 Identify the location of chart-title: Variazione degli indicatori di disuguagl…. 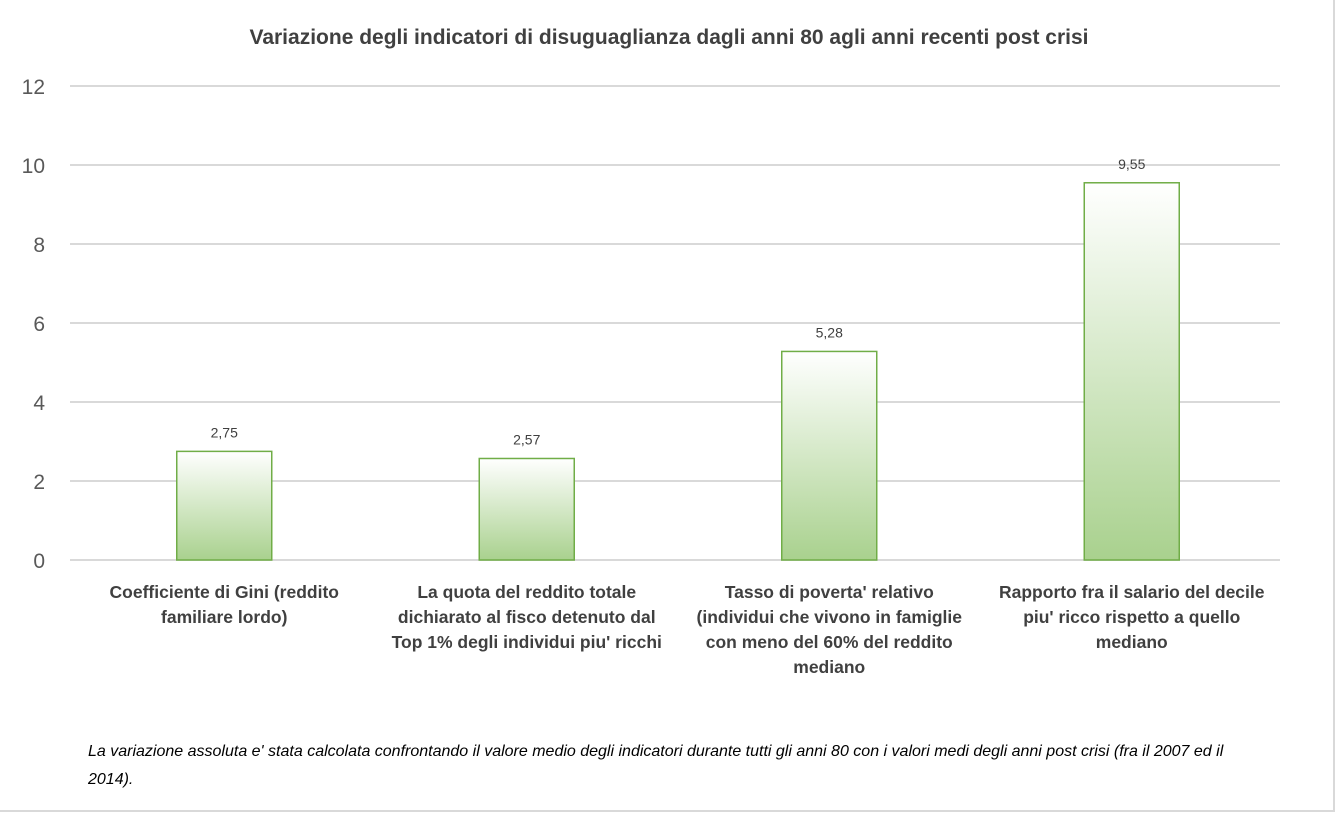
(669, 37).